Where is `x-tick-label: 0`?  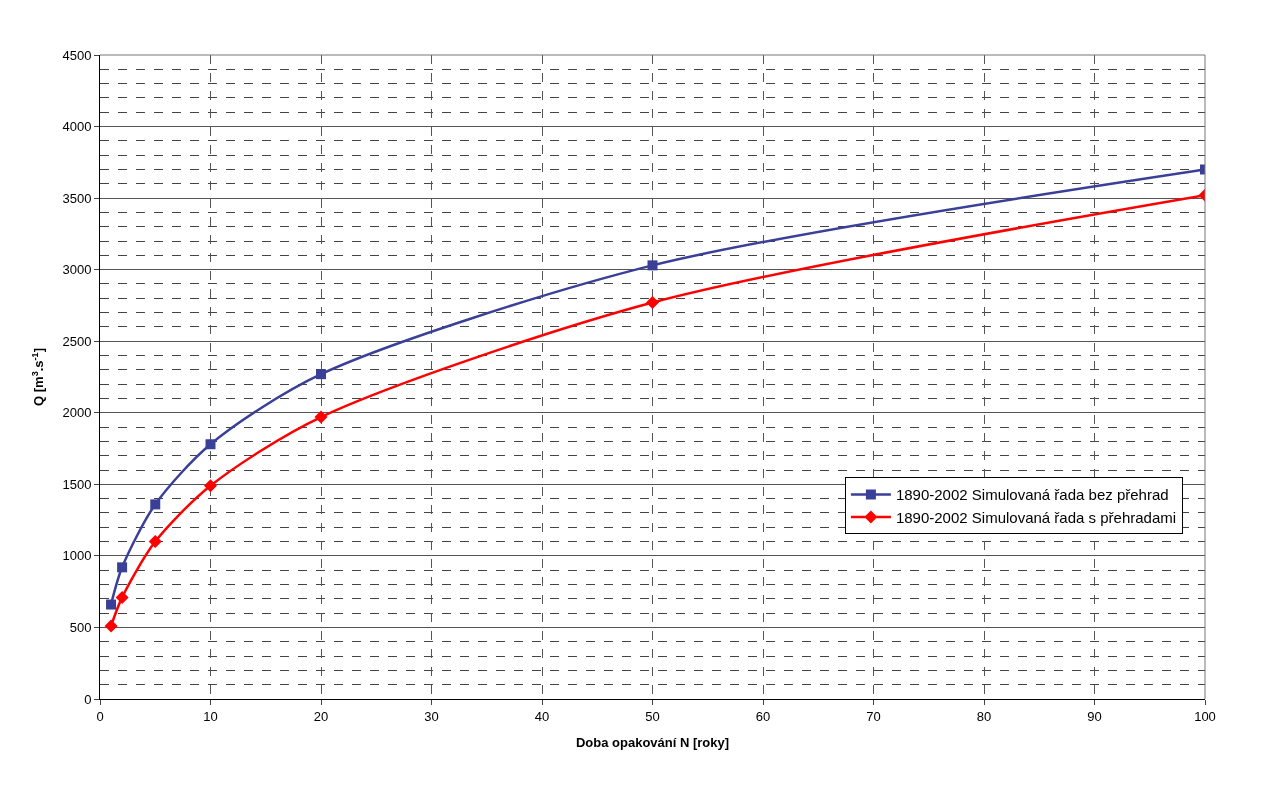
x-tick-label: 0 is located at coordinates (100, 716).